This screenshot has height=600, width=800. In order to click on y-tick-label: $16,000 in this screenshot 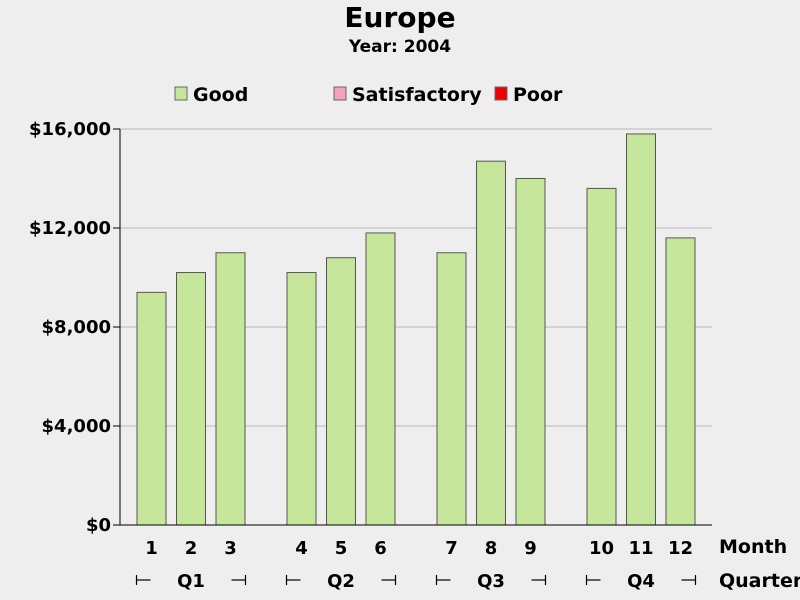, I will do `click(70, 129)`.